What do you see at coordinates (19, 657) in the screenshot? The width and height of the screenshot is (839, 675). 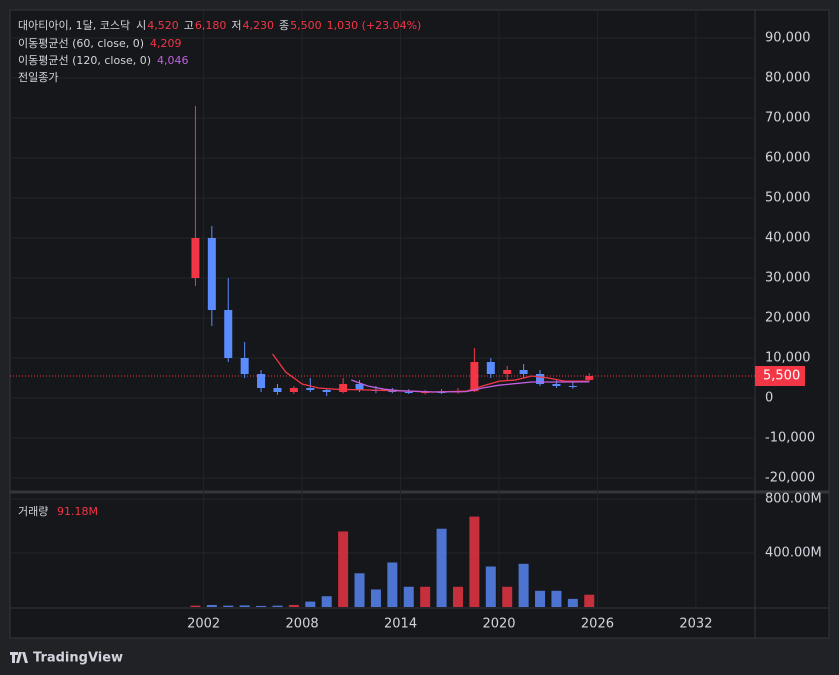 I see `logo-icon` at bounding box center [19, 657].